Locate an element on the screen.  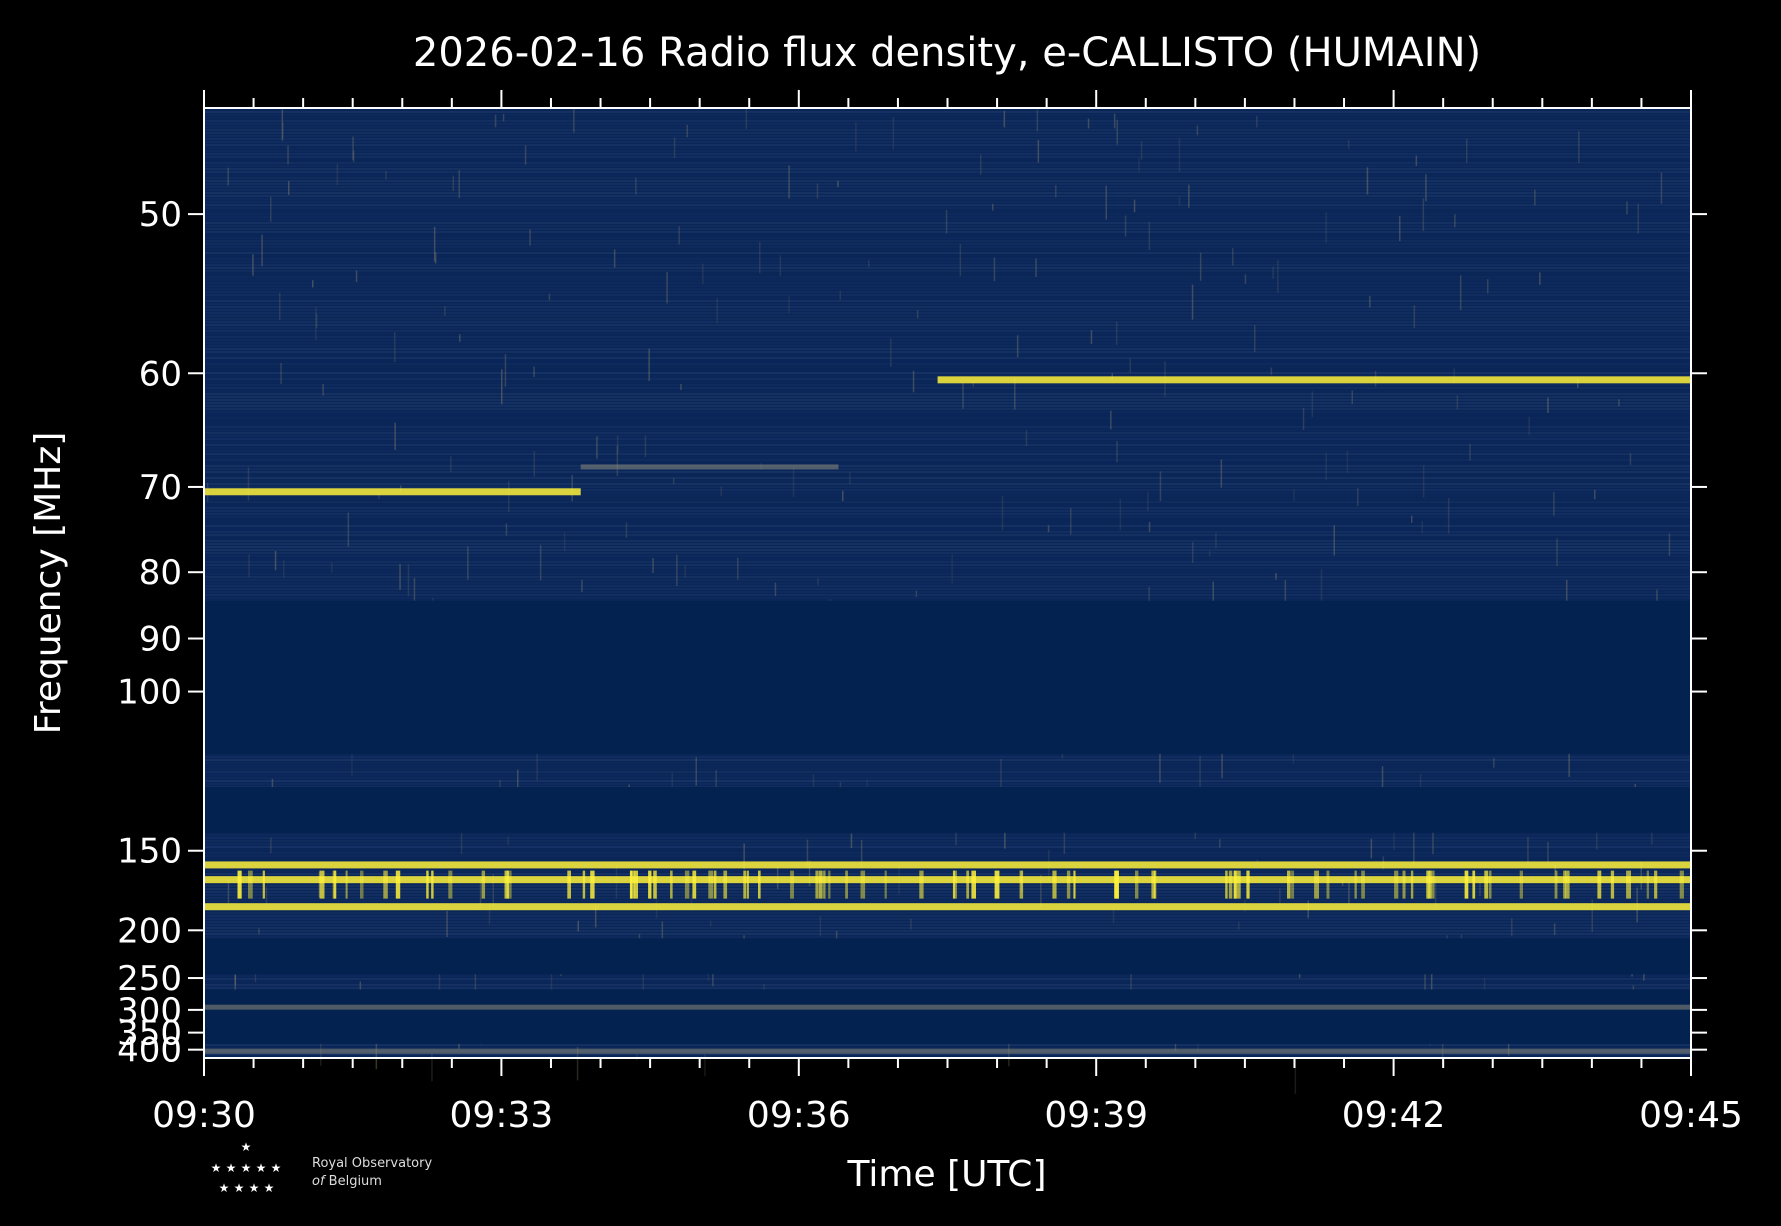
masked-band is located at coordinates (947, 956).